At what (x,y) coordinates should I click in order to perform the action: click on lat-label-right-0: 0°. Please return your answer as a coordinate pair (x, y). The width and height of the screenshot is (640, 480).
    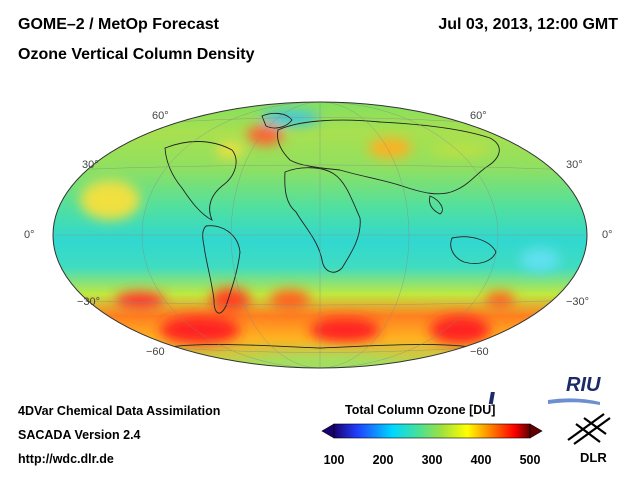
    Looking at the image, I should click on (607, 235).